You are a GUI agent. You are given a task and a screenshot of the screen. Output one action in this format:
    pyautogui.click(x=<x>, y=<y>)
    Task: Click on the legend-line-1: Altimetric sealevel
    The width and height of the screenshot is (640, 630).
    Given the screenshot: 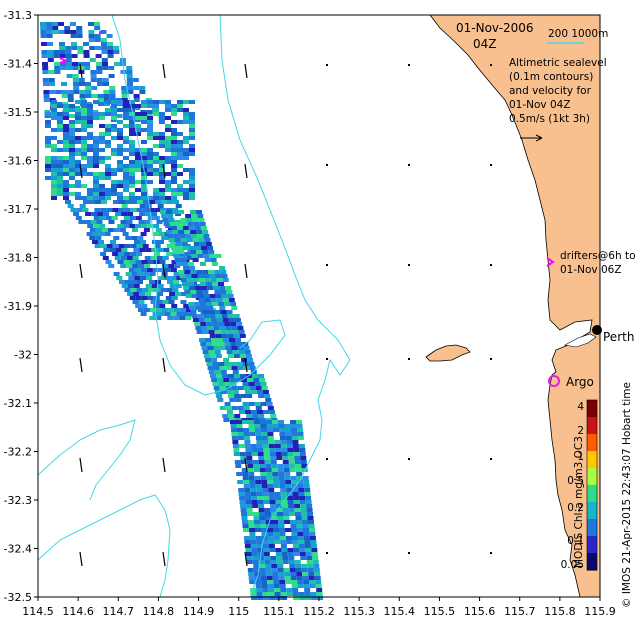 What is the action you would take?
    pyautogui.click(x=558, y=63)
    